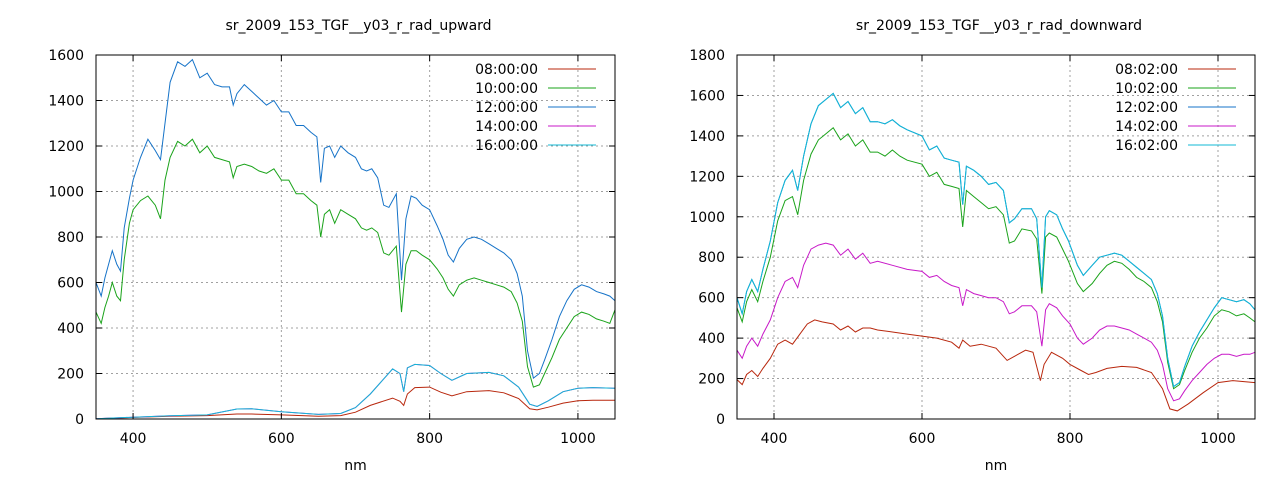 The image size is (1280, 480). What do you see at coordinates (1146, 89) in the screenshot?
I see `legend-label: 10:02:00` at bounding box center [1146, 89].